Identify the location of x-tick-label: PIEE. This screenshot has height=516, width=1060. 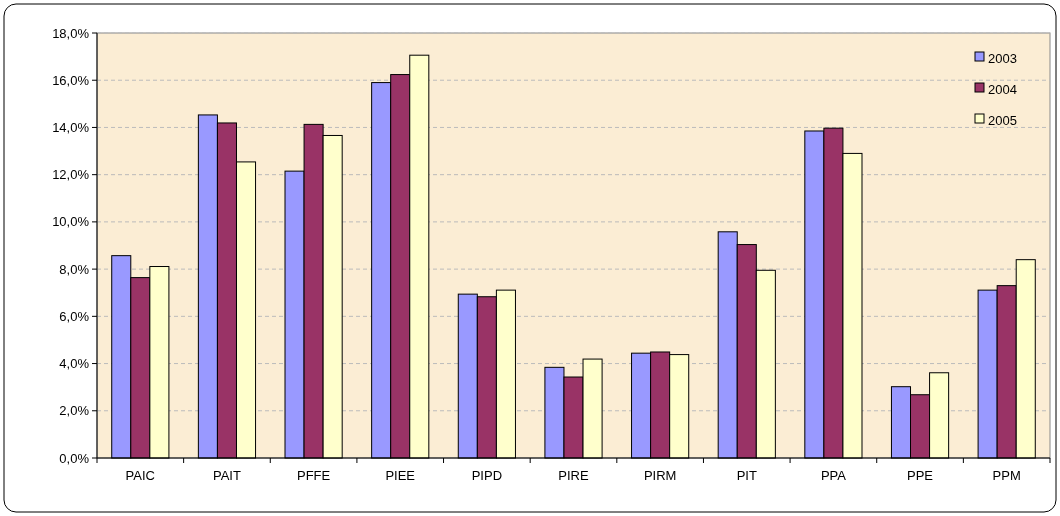
(400, 475).